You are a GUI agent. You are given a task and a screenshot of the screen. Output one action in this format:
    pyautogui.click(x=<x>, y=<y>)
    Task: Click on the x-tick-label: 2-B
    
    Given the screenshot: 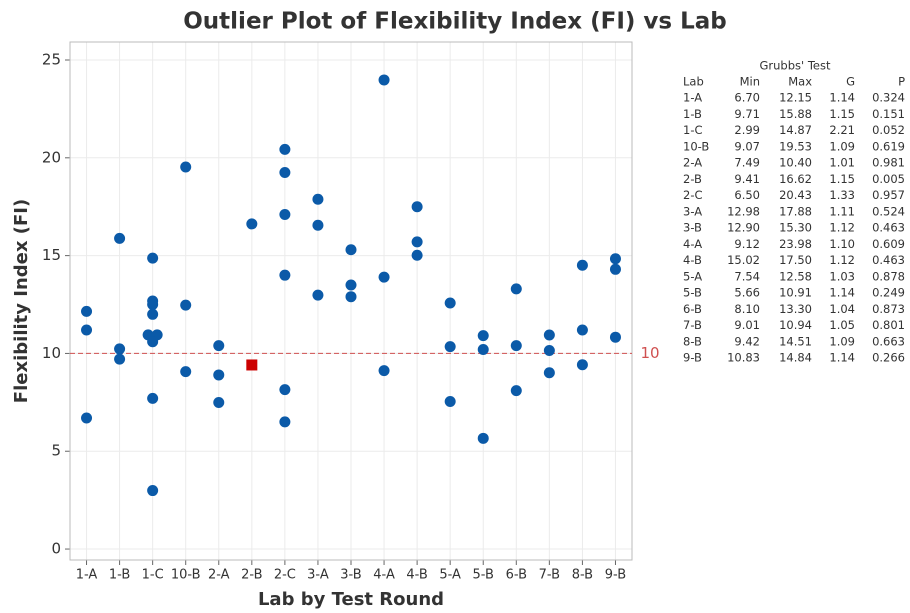 What is the action you would take?
    pyautogui.click(x=251, y=575)
    